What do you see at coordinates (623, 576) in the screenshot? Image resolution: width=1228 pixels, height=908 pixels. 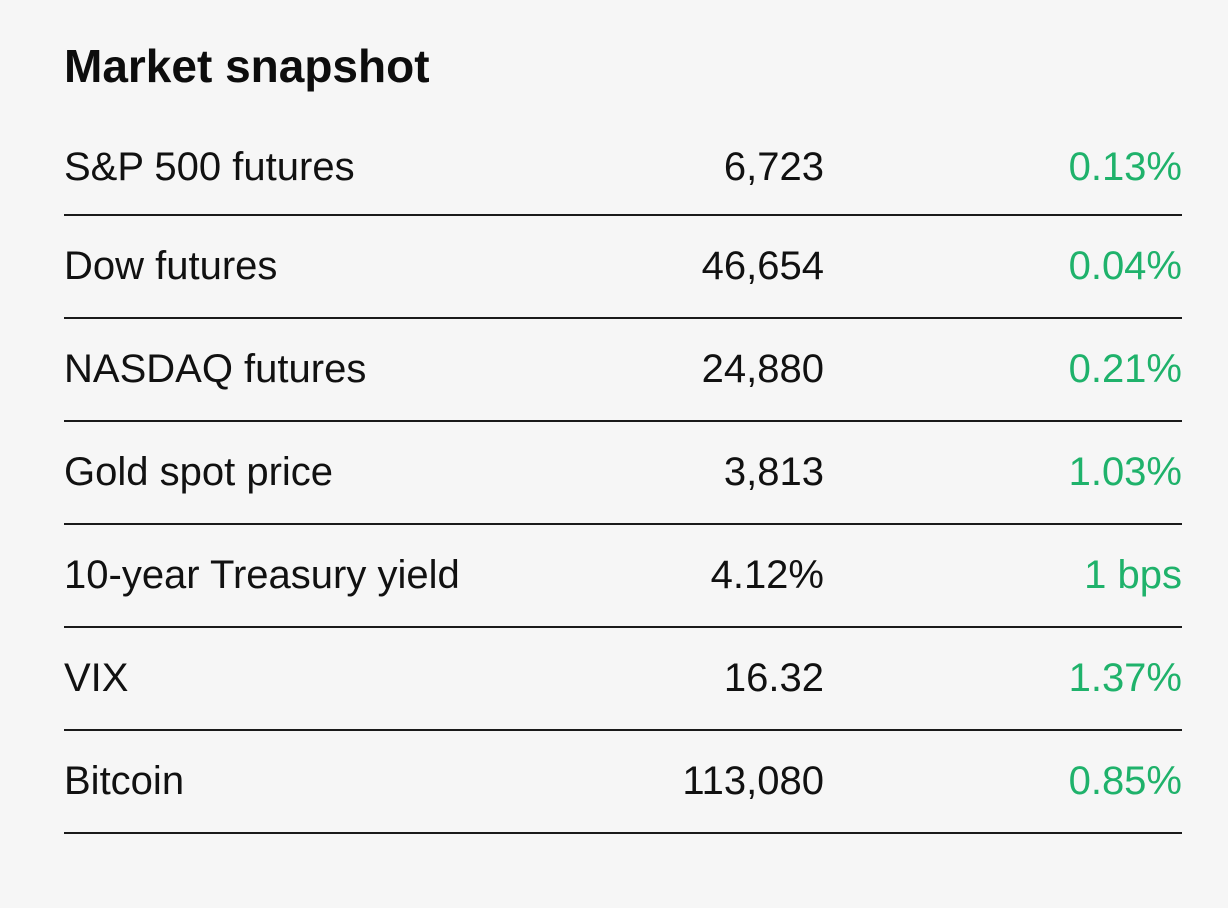 I see `table-row: 10-year Treasury yield 4.12% 1 bps` at bounding box center [623, 576].